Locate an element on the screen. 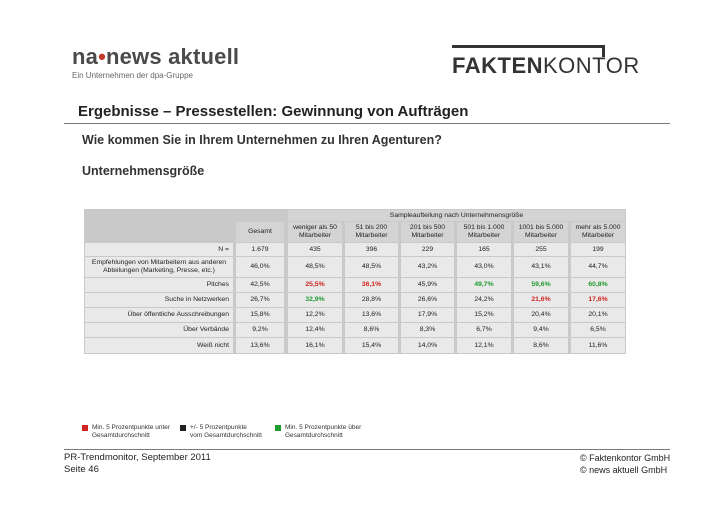 The height and width of the screenshot is (515, 728). row-label: Über öffentliche Ausschreibungen is located at coordinates (159, 315).